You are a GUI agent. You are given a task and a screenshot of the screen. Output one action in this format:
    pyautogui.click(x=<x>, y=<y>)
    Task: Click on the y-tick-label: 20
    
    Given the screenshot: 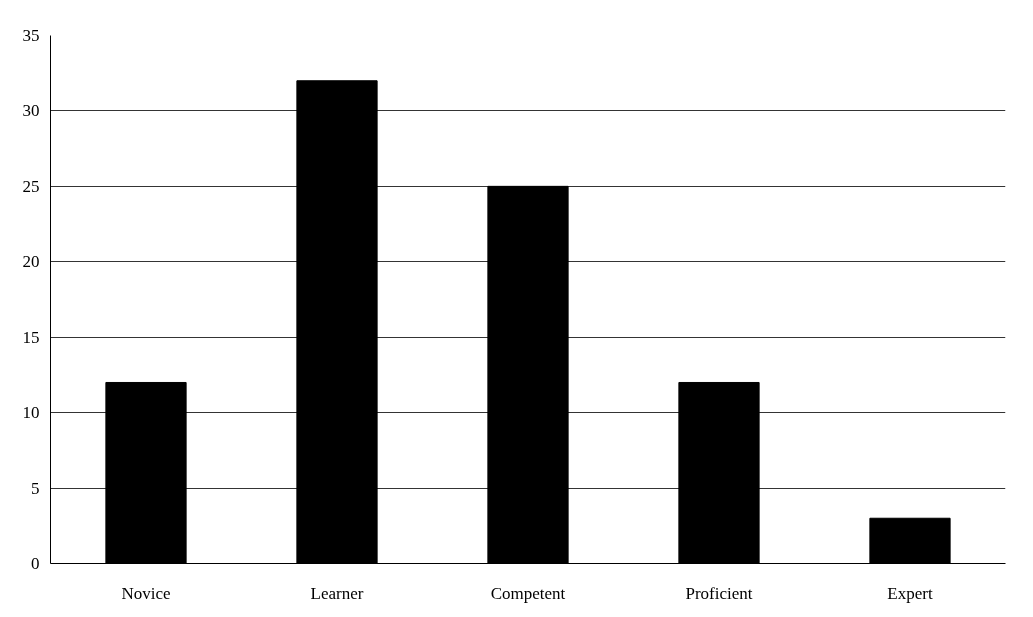 What is the action you would take?
    pyautogui.click(x=31, y=262)
    